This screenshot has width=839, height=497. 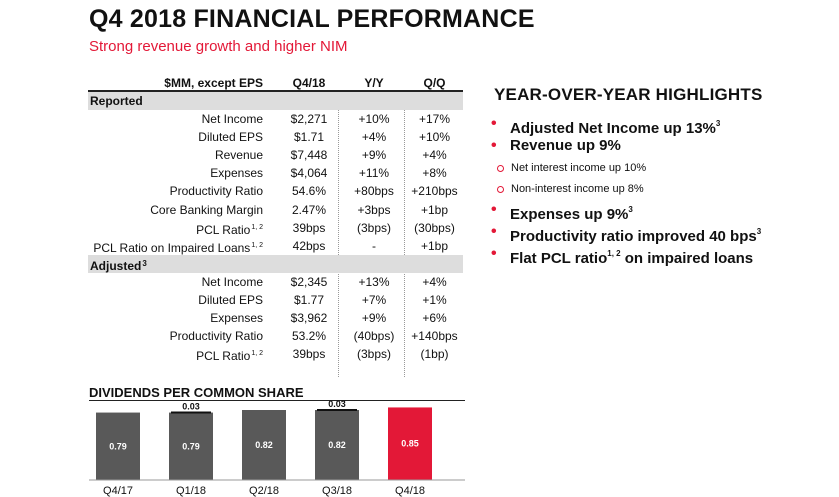 I want to click on x-tick-label: Q4/18, so click(x=410, y=491).